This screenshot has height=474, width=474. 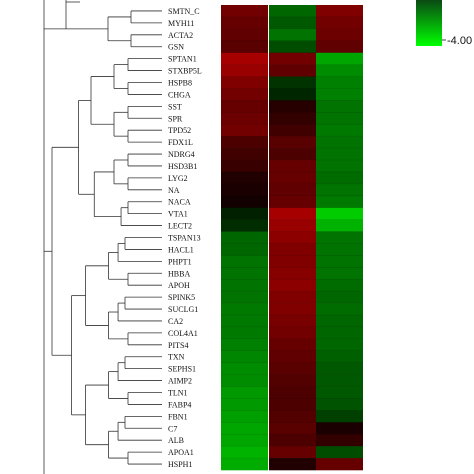 What do you see at coordinates (180, 83) in the screenshot?
I see `row-label: HSPB8` at bounding box center [180, 83].